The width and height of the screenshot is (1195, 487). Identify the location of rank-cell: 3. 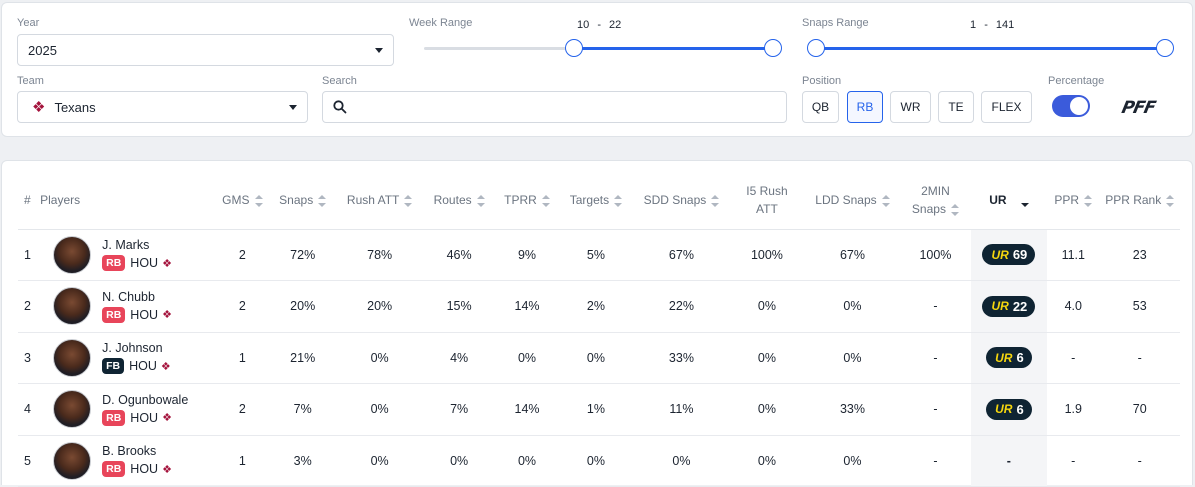
(29, 358).